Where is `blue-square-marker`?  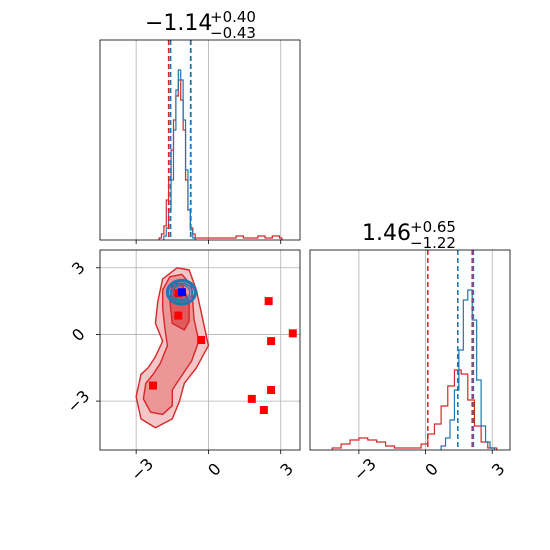 blue-square-marker is located at coordinates (181, 292).